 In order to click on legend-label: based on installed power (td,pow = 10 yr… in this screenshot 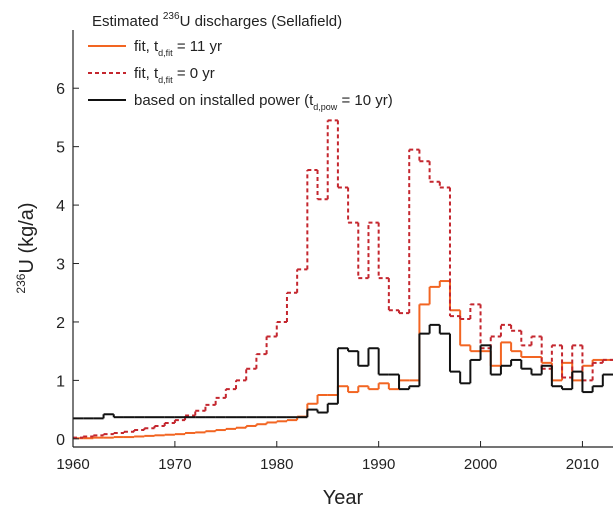, I will do `click(263, 102)`.